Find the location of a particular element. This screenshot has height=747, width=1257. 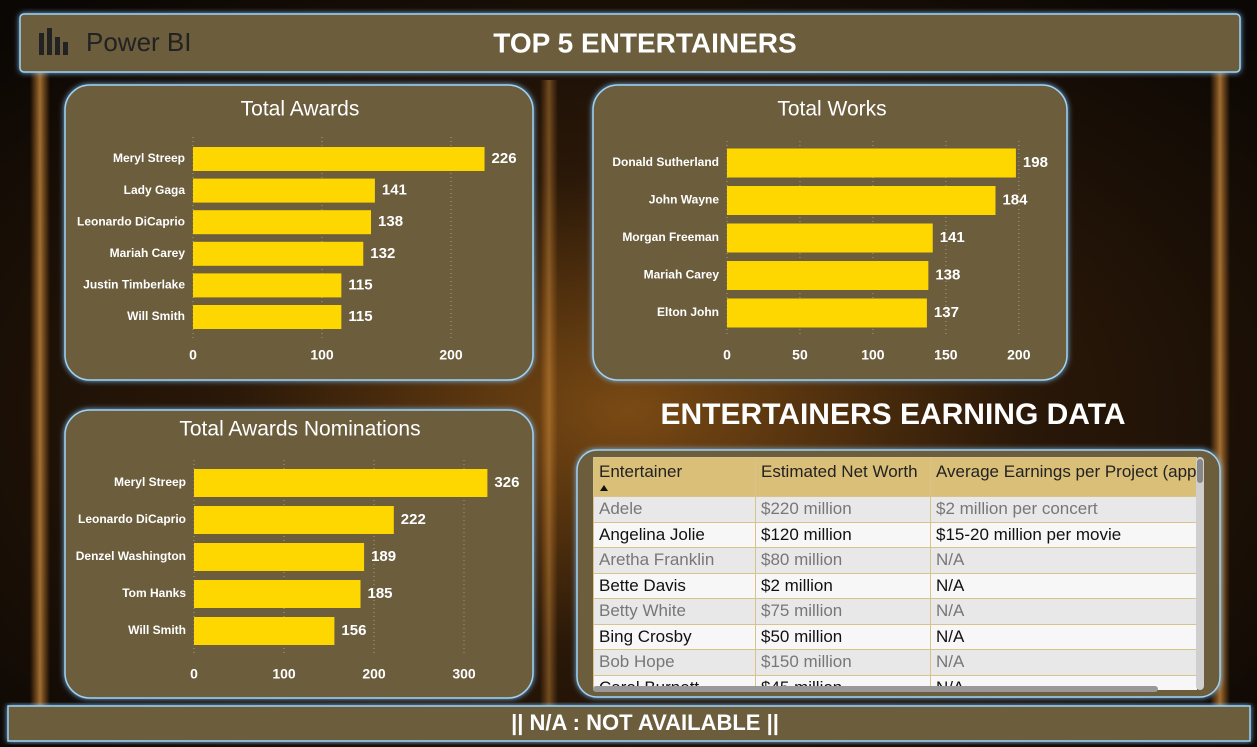

table-row: Betty White $75 million N/A is located at coordinates (895, 611).